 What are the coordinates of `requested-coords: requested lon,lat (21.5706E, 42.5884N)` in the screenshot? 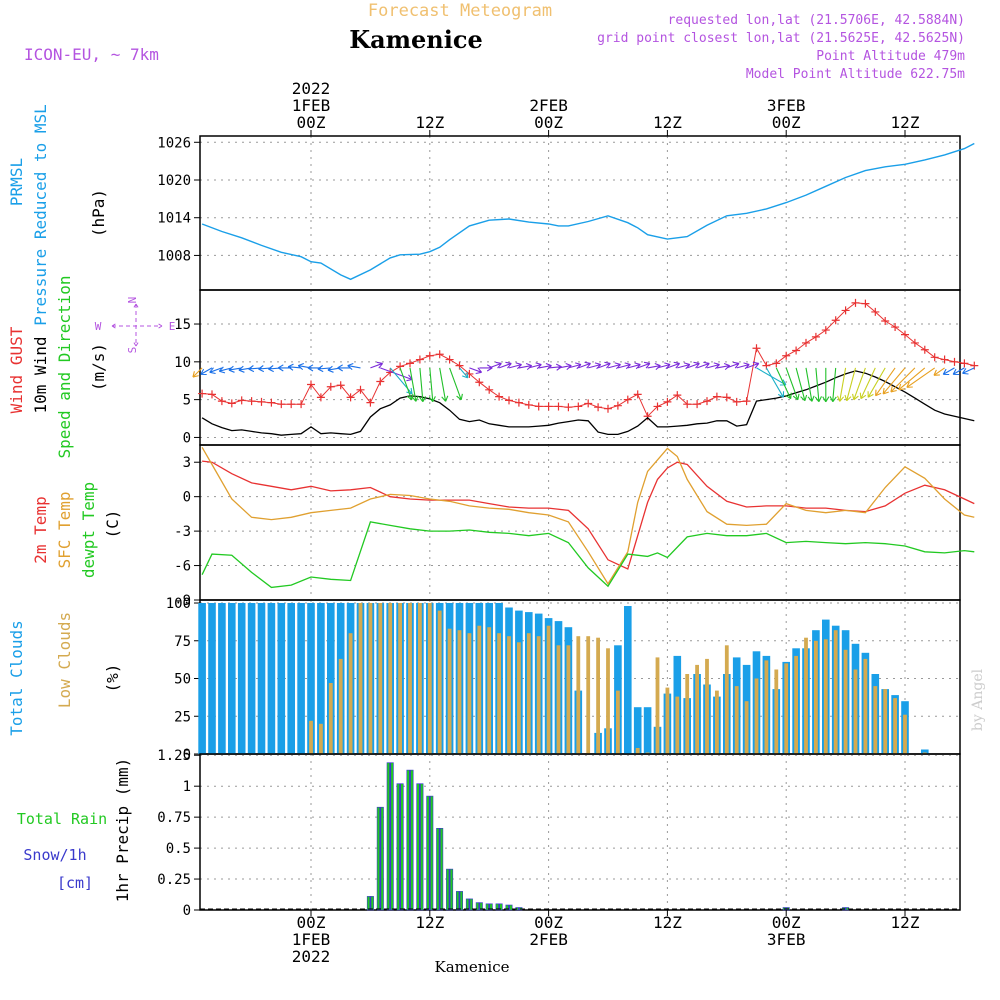 It's located at (816, 20).